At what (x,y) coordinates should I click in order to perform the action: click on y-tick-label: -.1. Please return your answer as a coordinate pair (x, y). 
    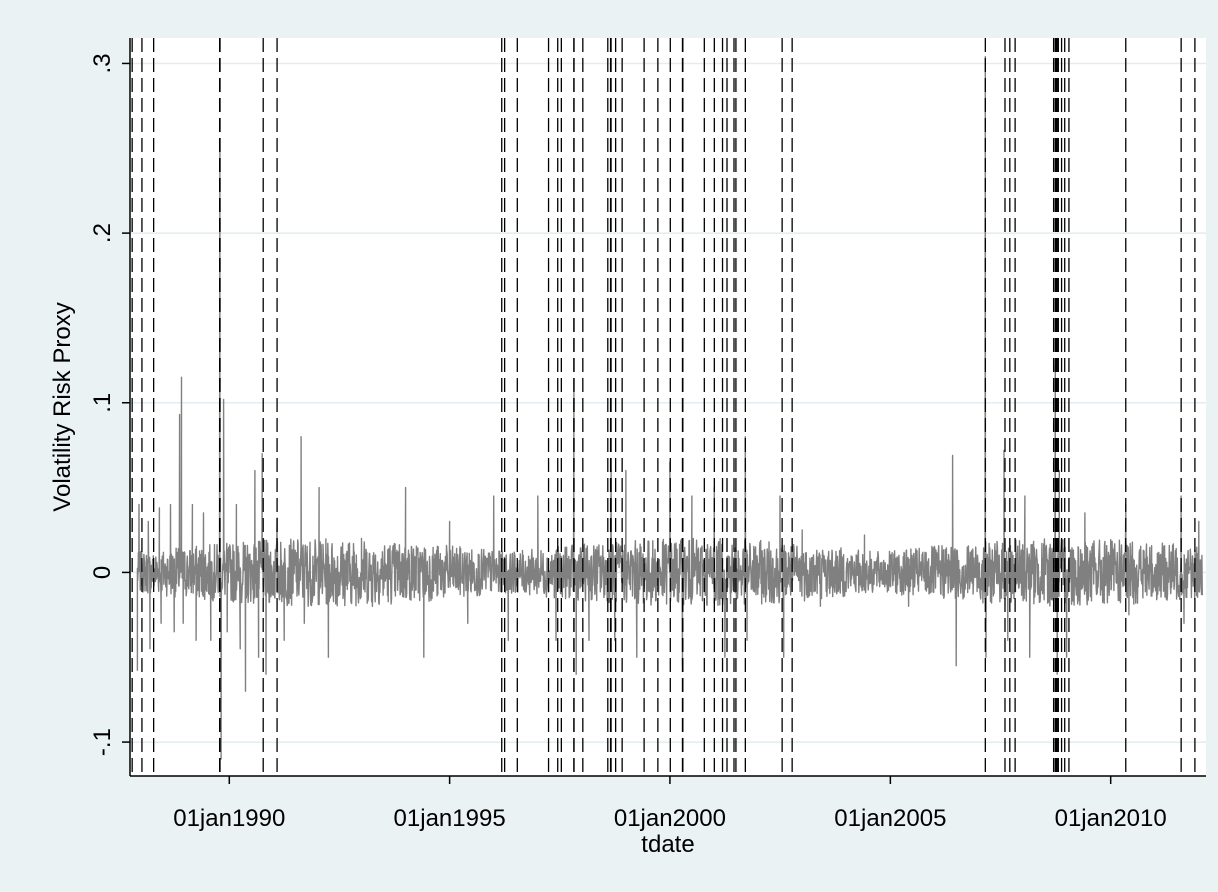
    Looking at the image, I should click on (102, 742).